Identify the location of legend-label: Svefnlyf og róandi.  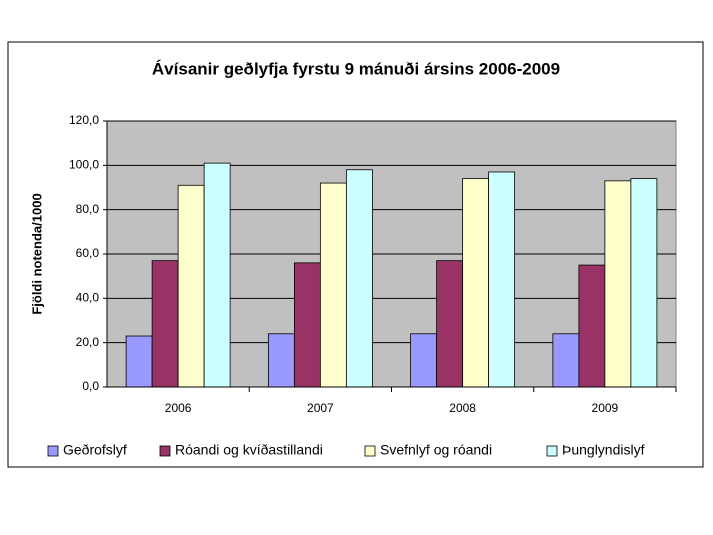
(436, 450).